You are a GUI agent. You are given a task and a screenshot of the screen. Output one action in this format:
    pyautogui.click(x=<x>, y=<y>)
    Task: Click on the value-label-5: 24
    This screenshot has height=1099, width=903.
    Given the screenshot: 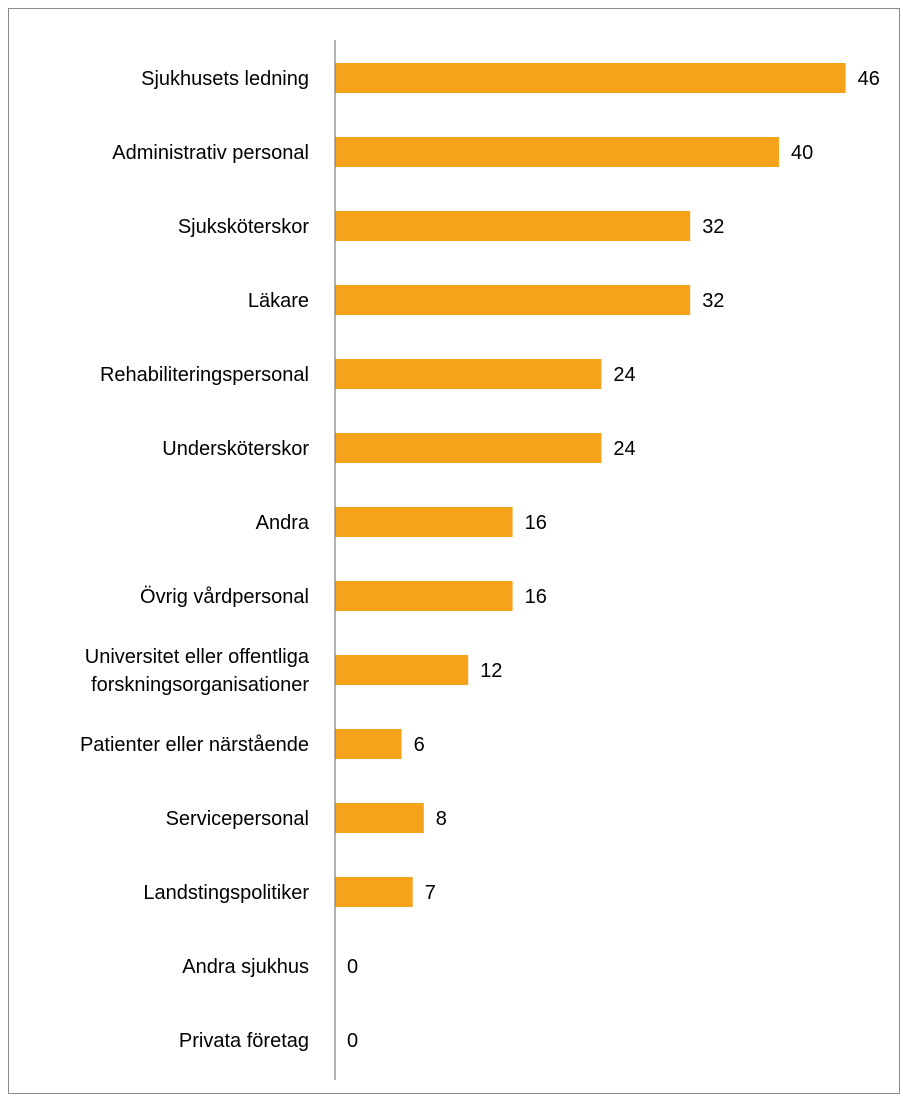 What is the action you would take?
    pyautogui.click(x=624, y=449)
    